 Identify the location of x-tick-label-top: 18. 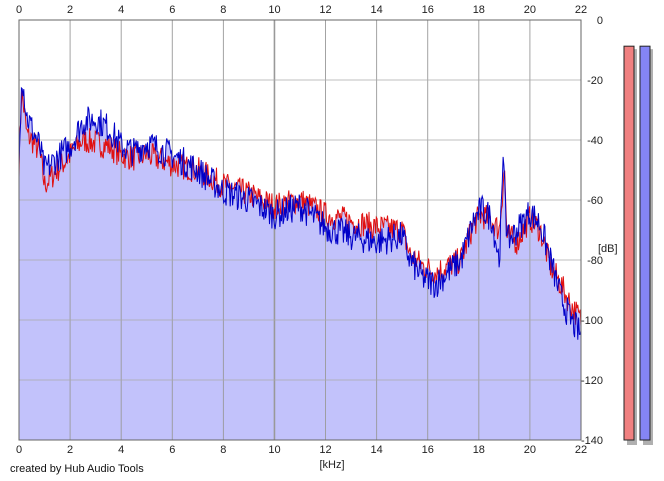
(479, 10).